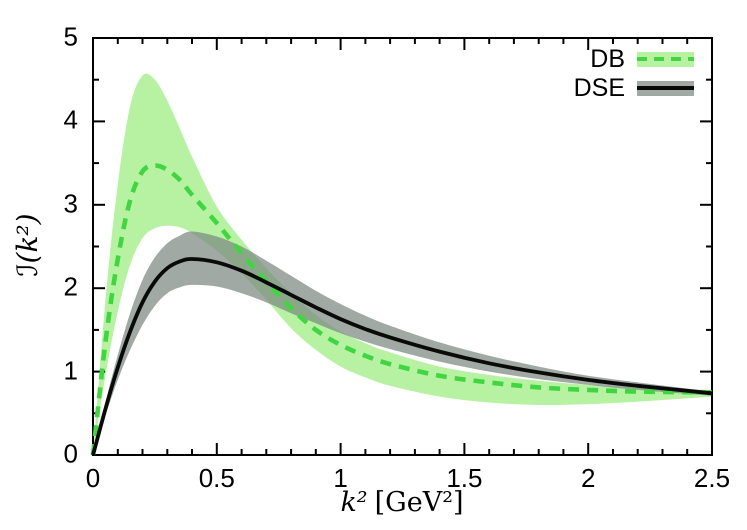 The height and width of the screenshot is (530, 747). What do you see at coordinates (712, 478) in the screenshot?
I see `x-tick-label: 2.5` at bounding box center [712, 478].